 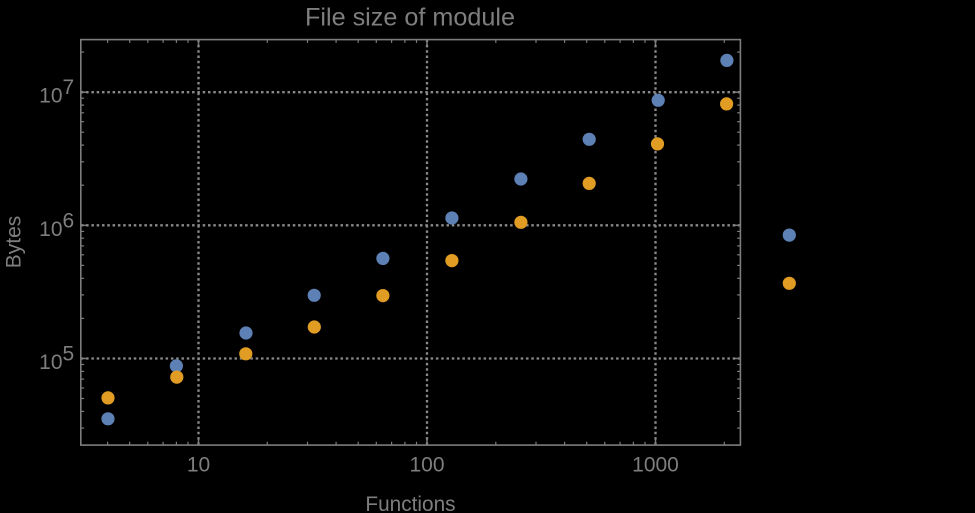 What do you see at coordinates (69, 354) in the screenshot?
I see `svg-text: 5` at bounding box center [69, 354].